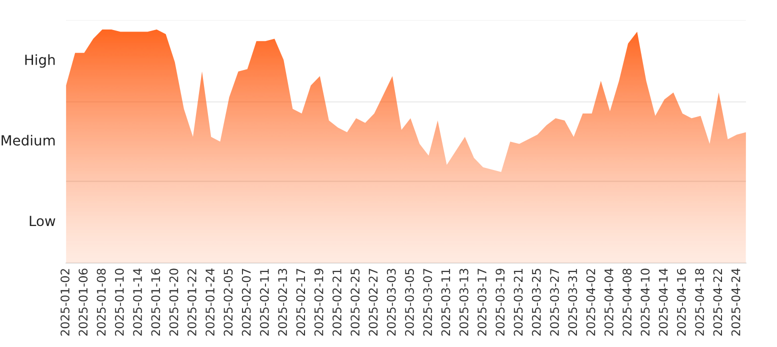  What do you see at coordinates (355, 302) in the screenshot?
I see `x-tick-label: 2025-02-25` at bounding box center [355, 302].